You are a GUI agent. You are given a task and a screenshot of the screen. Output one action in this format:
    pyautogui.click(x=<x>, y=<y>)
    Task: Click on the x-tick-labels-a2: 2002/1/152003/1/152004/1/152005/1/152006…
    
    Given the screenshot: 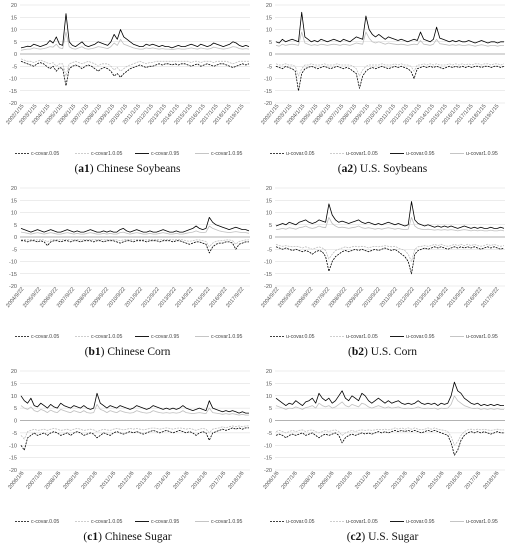 What is the action you would take?
    pyautogui.click(x=380, y=114)
    